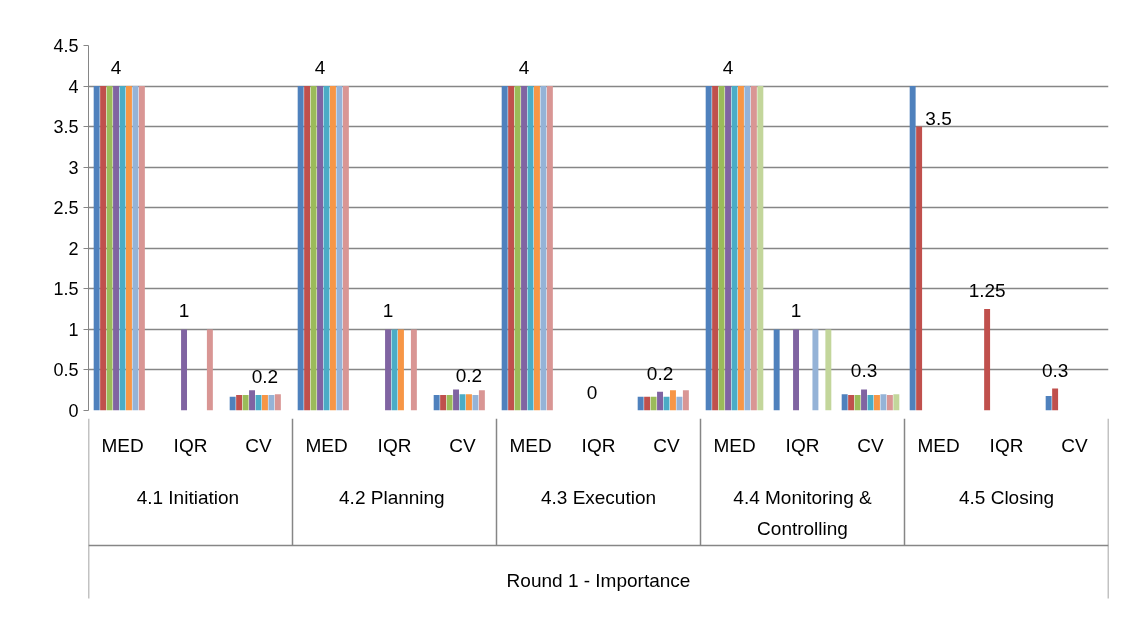  I want to click on y-tick-label: 1.5, so click(66, 289).